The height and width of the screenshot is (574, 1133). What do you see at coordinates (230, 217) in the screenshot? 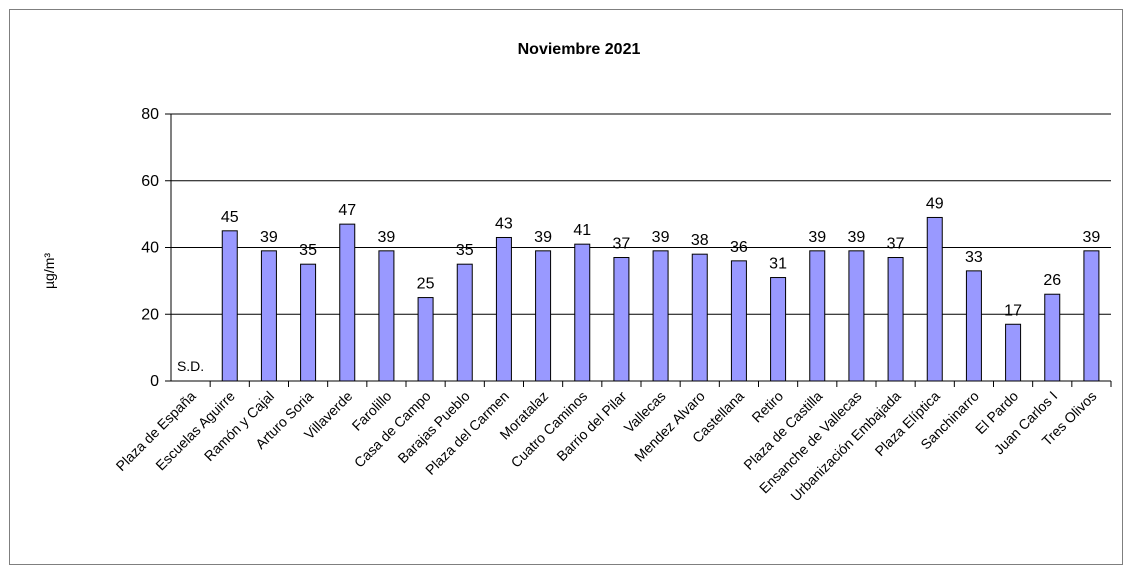
I see `data-label: 45` at bounding box center [230, 217].